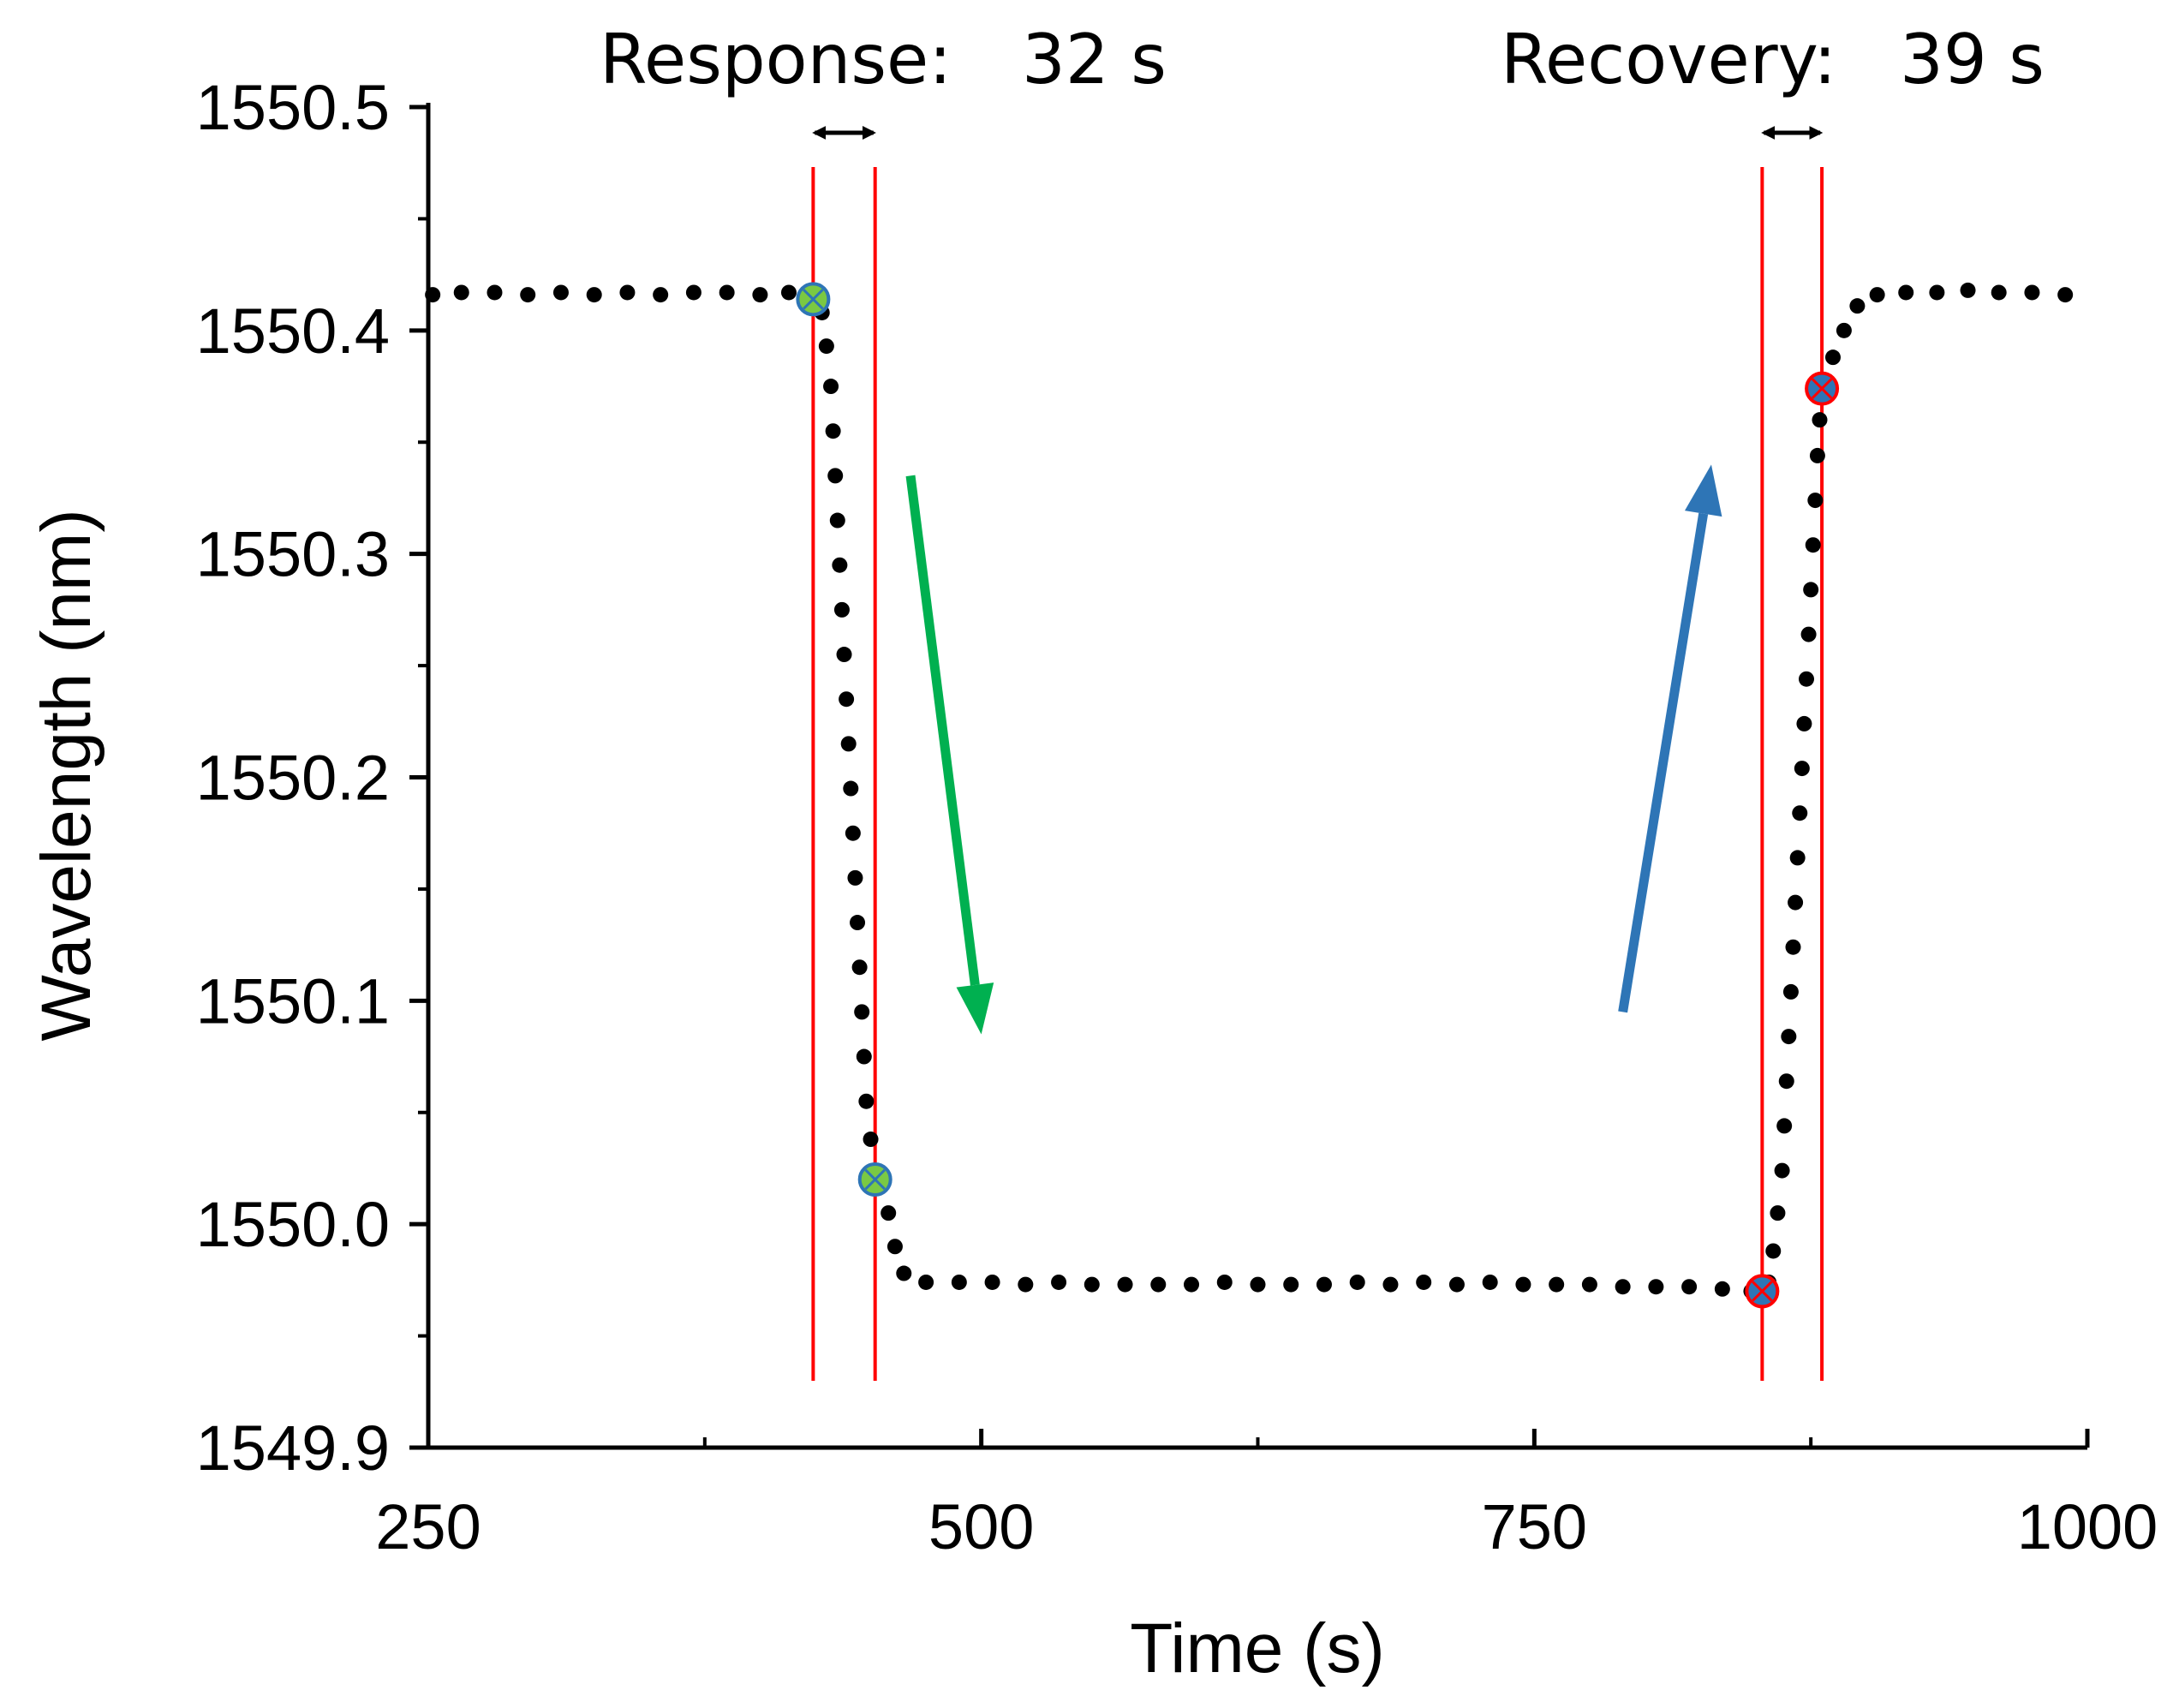 The height and width of the screenshot is (1708, 2179). Describe the element at coordinates (981, 1527) in the screenshot. I see `x-tick-label: 500` at that location.